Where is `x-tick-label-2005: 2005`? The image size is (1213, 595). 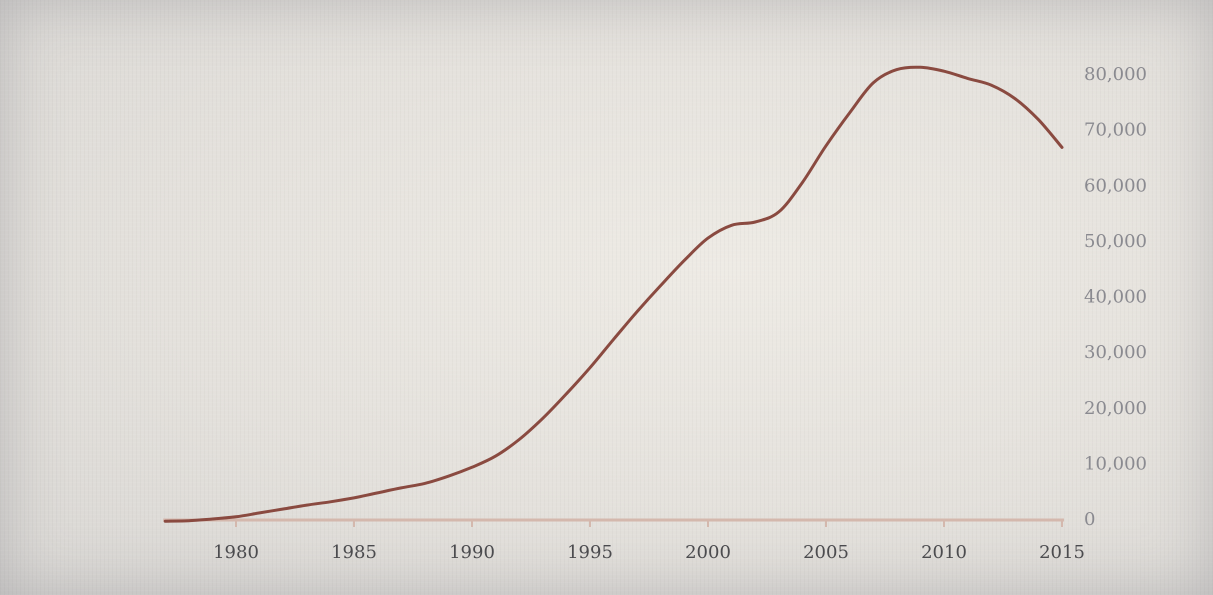 x-tick-label-2005: 2005 is located at coordinates (826, 552).